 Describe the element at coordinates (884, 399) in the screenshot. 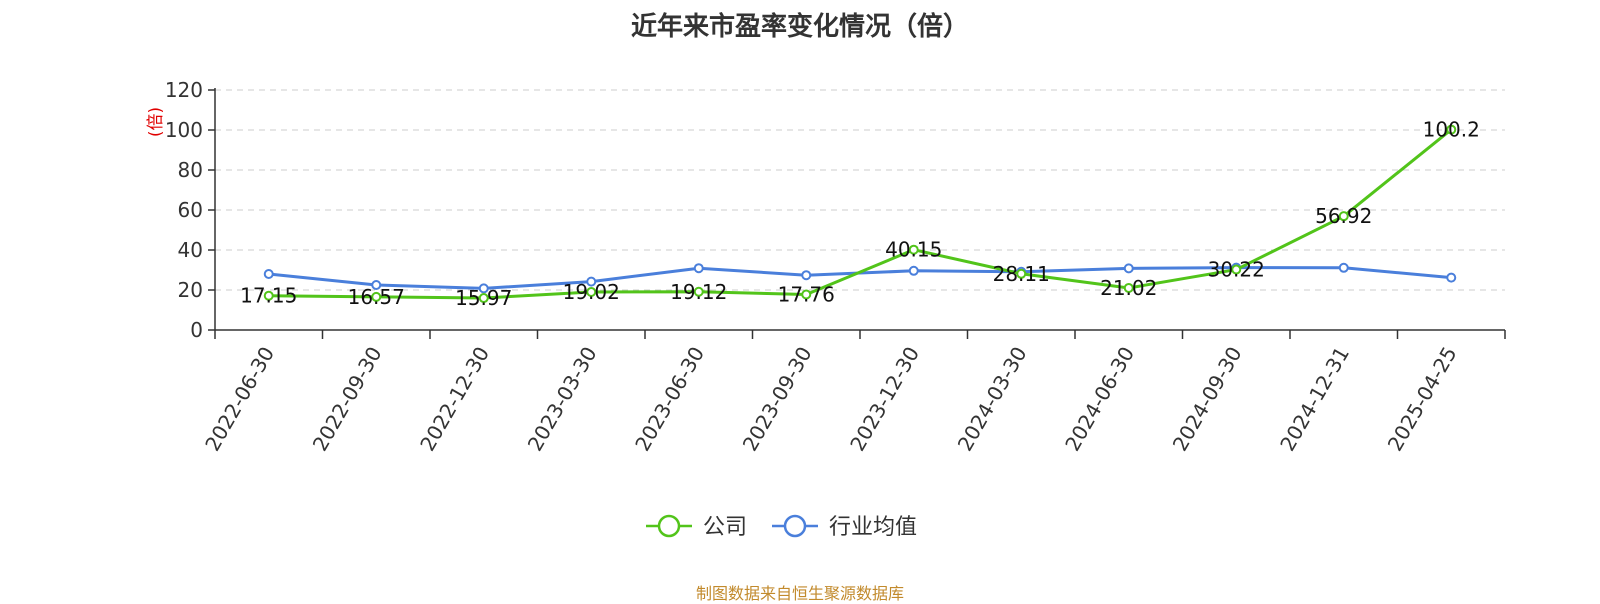

I see `x-tick-label: 2023-12-30` at that location.